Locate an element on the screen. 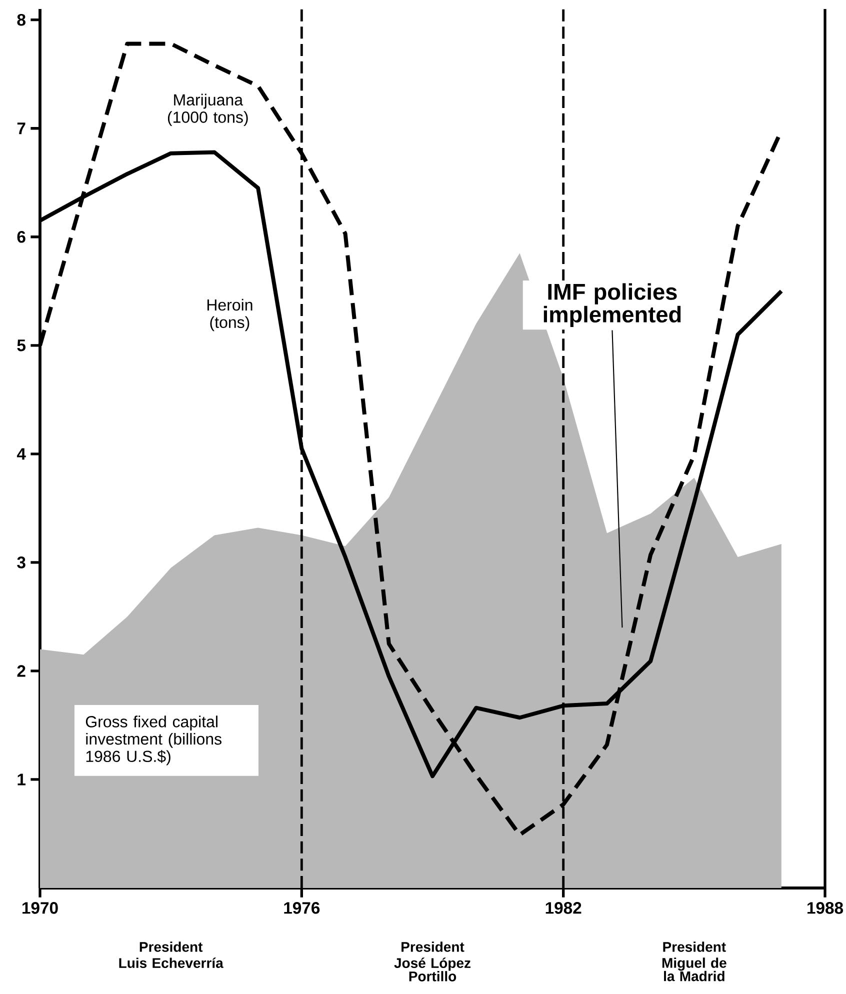 This screenshot has width=846, height=994. y-tick-label: 8 is located at coordinates (21, 20).